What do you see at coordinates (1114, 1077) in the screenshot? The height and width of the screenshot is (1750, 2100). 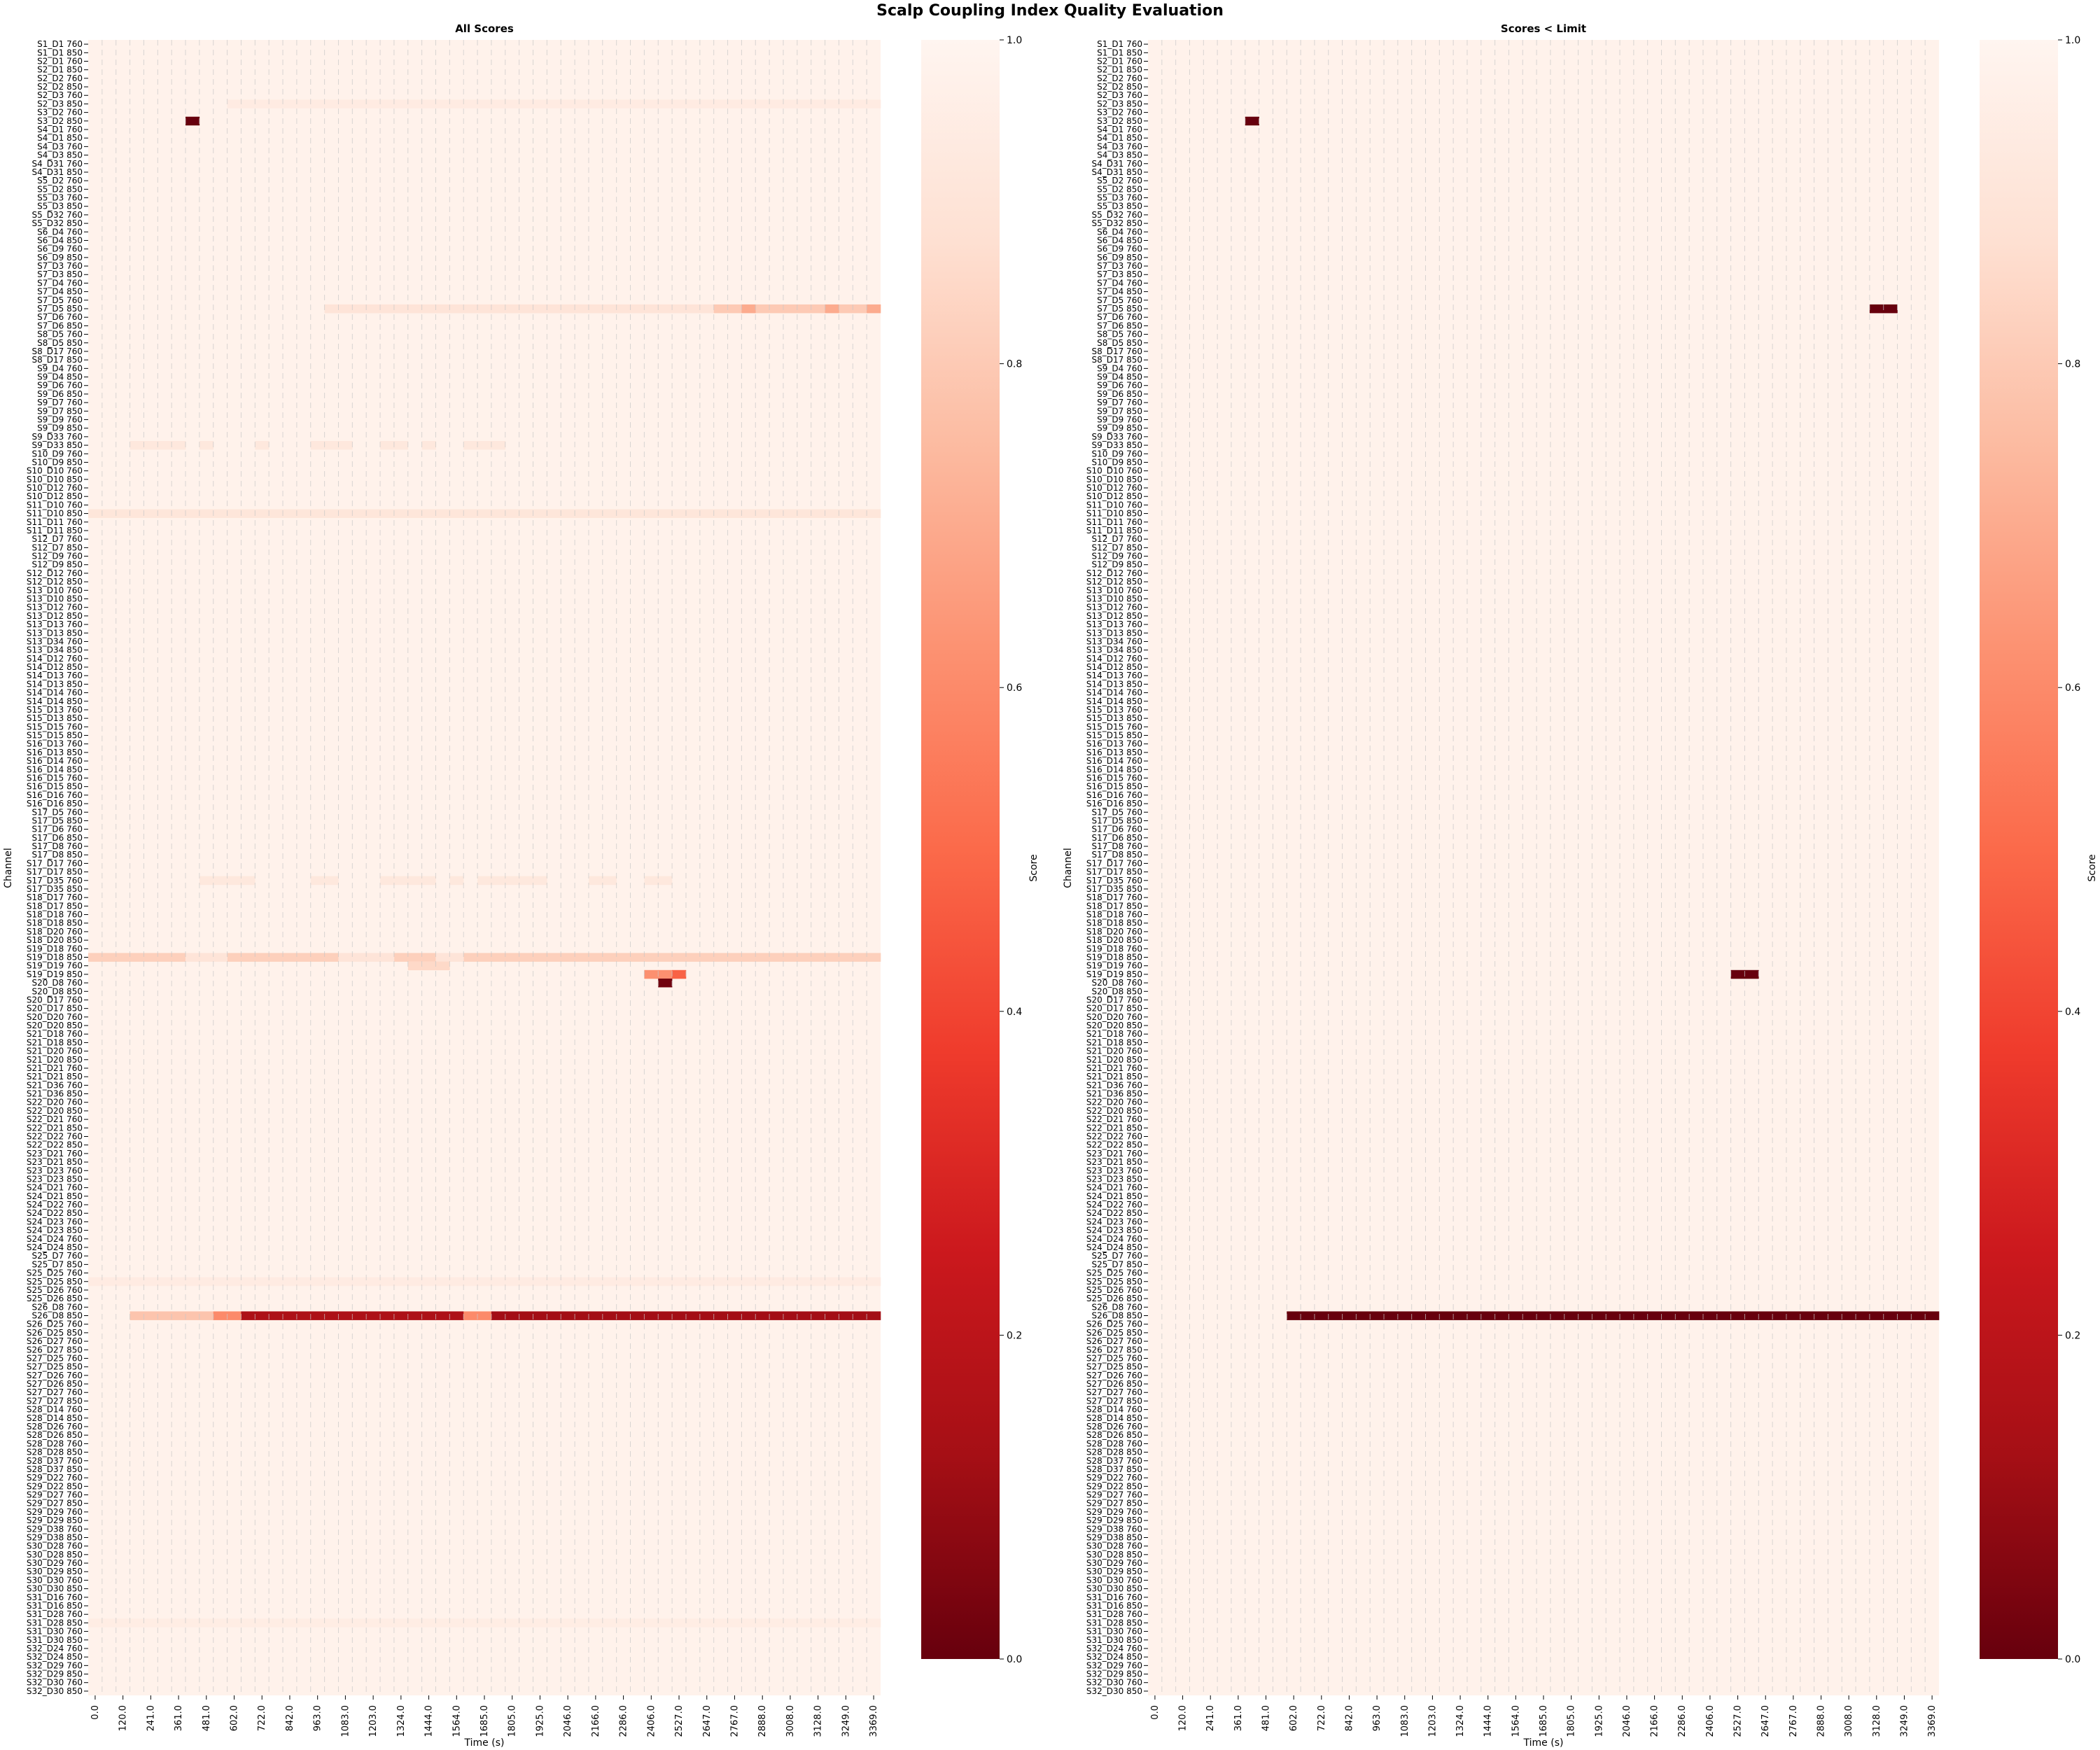 I see `y-tick-label: S21_D21 850` at bounding box center [1114, 1077].